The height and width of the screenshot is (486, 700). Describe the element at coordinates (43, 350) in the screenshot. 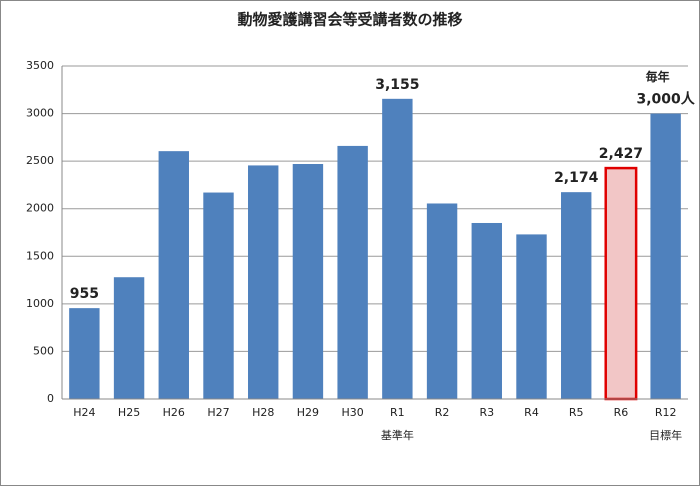

I see `y-tick-label: 500` at that location.